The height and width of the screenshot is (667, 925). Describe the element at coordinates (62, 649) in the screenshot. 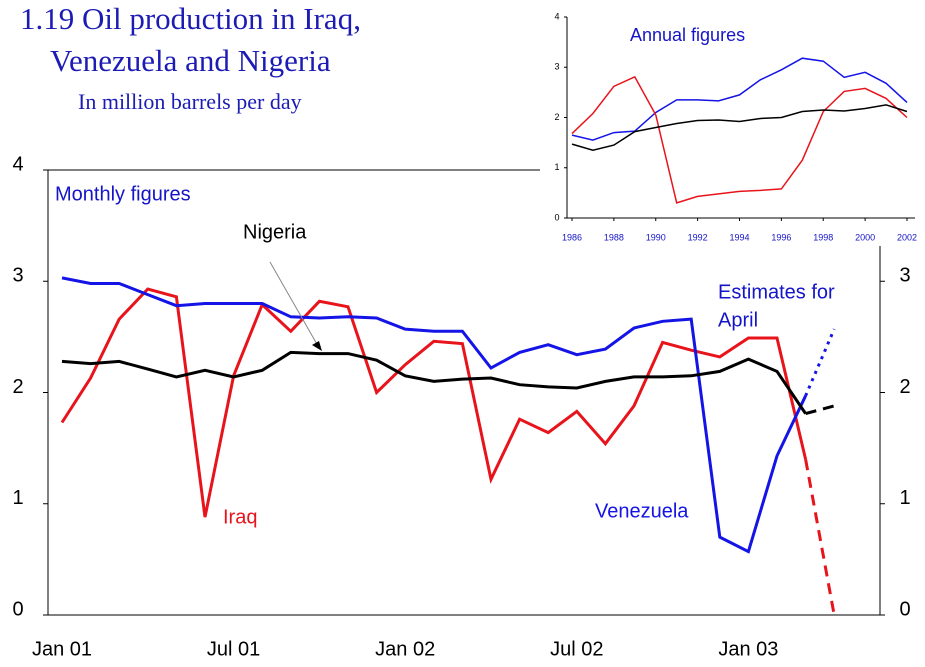

I see `x-tick-label: Jan 01` at that location.